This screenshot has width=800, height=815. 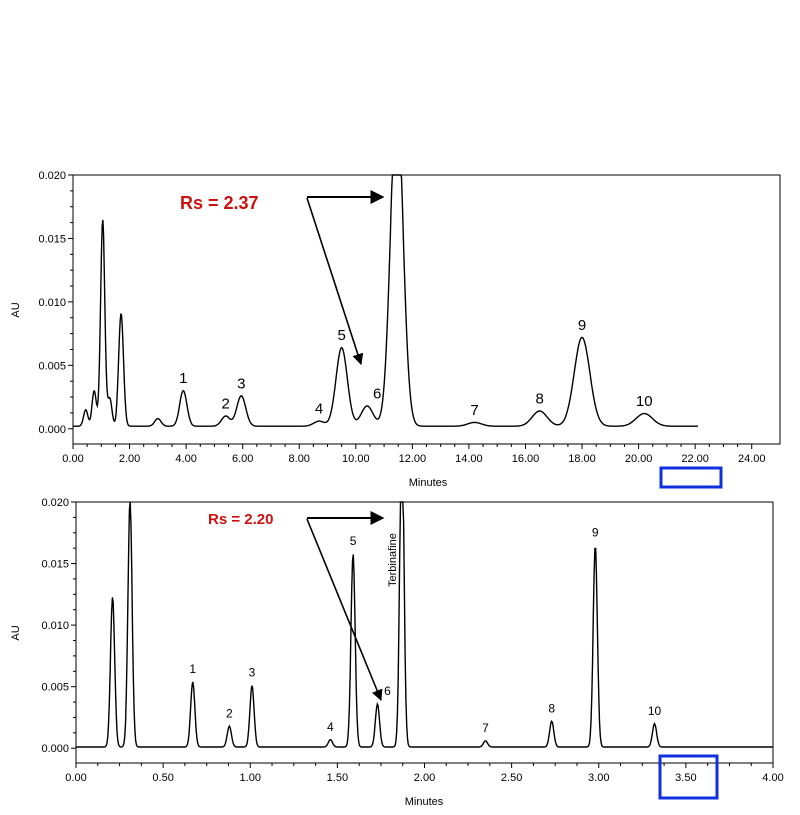 I want to click on x-tick-label: 0.50, so click(x=162, y=778).